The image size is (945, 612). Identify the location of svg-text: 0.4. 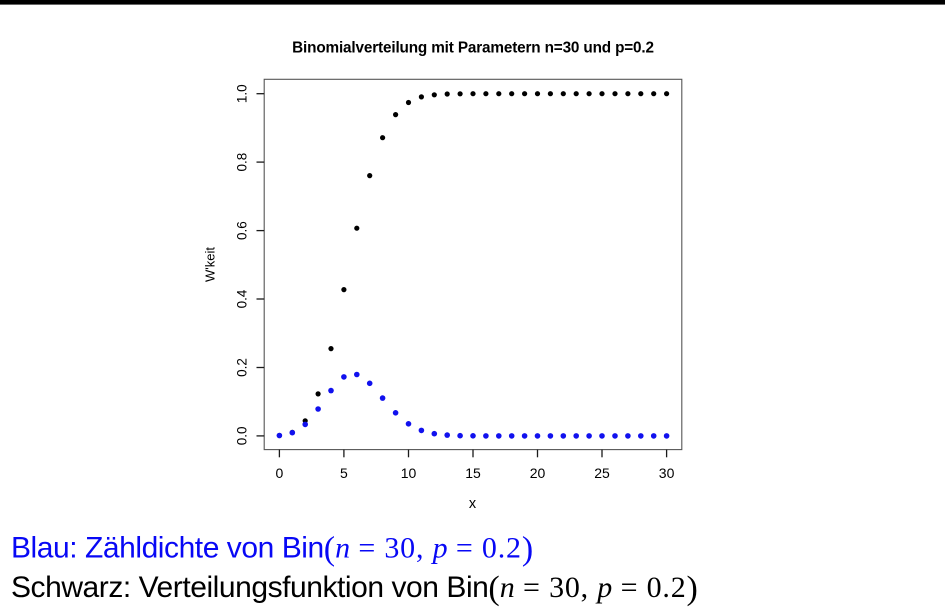
(242, 298).